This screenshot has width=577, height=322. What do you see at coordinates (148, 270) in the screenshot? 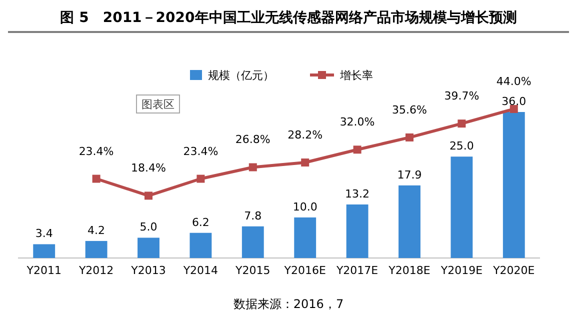
I see `x-tick-label: Y2013` at bounding box center [148, 270].